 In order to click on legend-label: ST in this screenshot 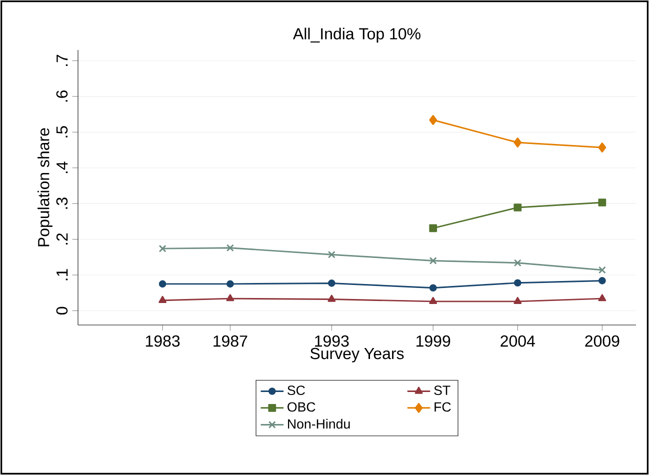, I will do `click(442, 391)`.